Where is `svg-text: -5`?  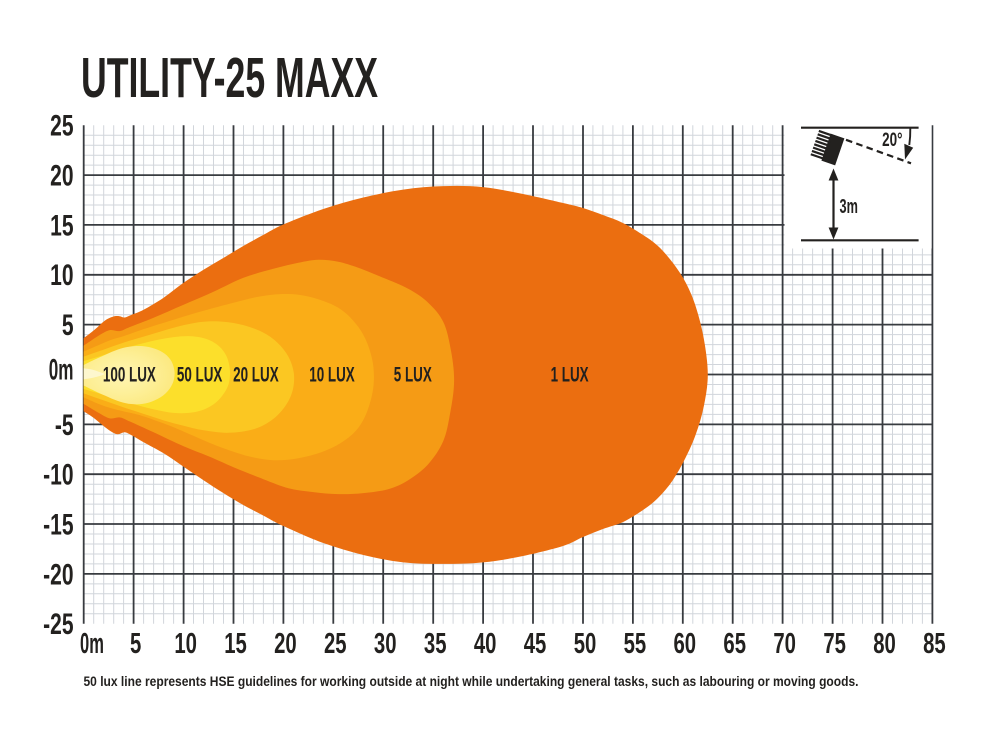 svg-text: -5 is located at coordinates (64, 425).